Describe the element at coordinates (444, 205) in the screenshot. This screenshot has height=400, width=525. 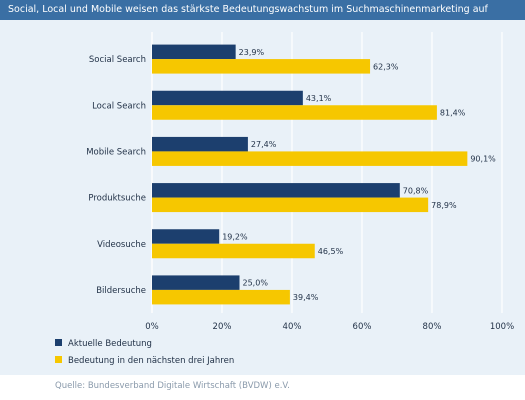
I see `bar-value-label: 78,9%` at that location.